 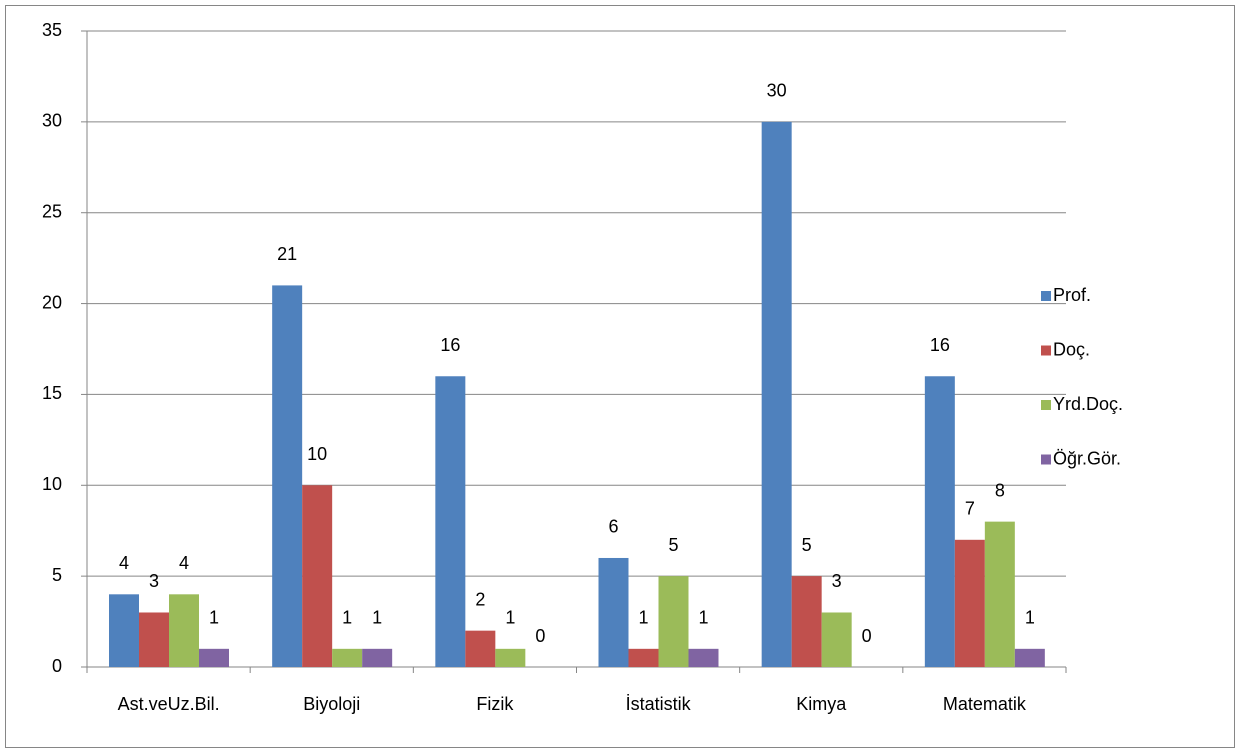 I want to click on y-tick-label: 30, so click(x=52, y=121).